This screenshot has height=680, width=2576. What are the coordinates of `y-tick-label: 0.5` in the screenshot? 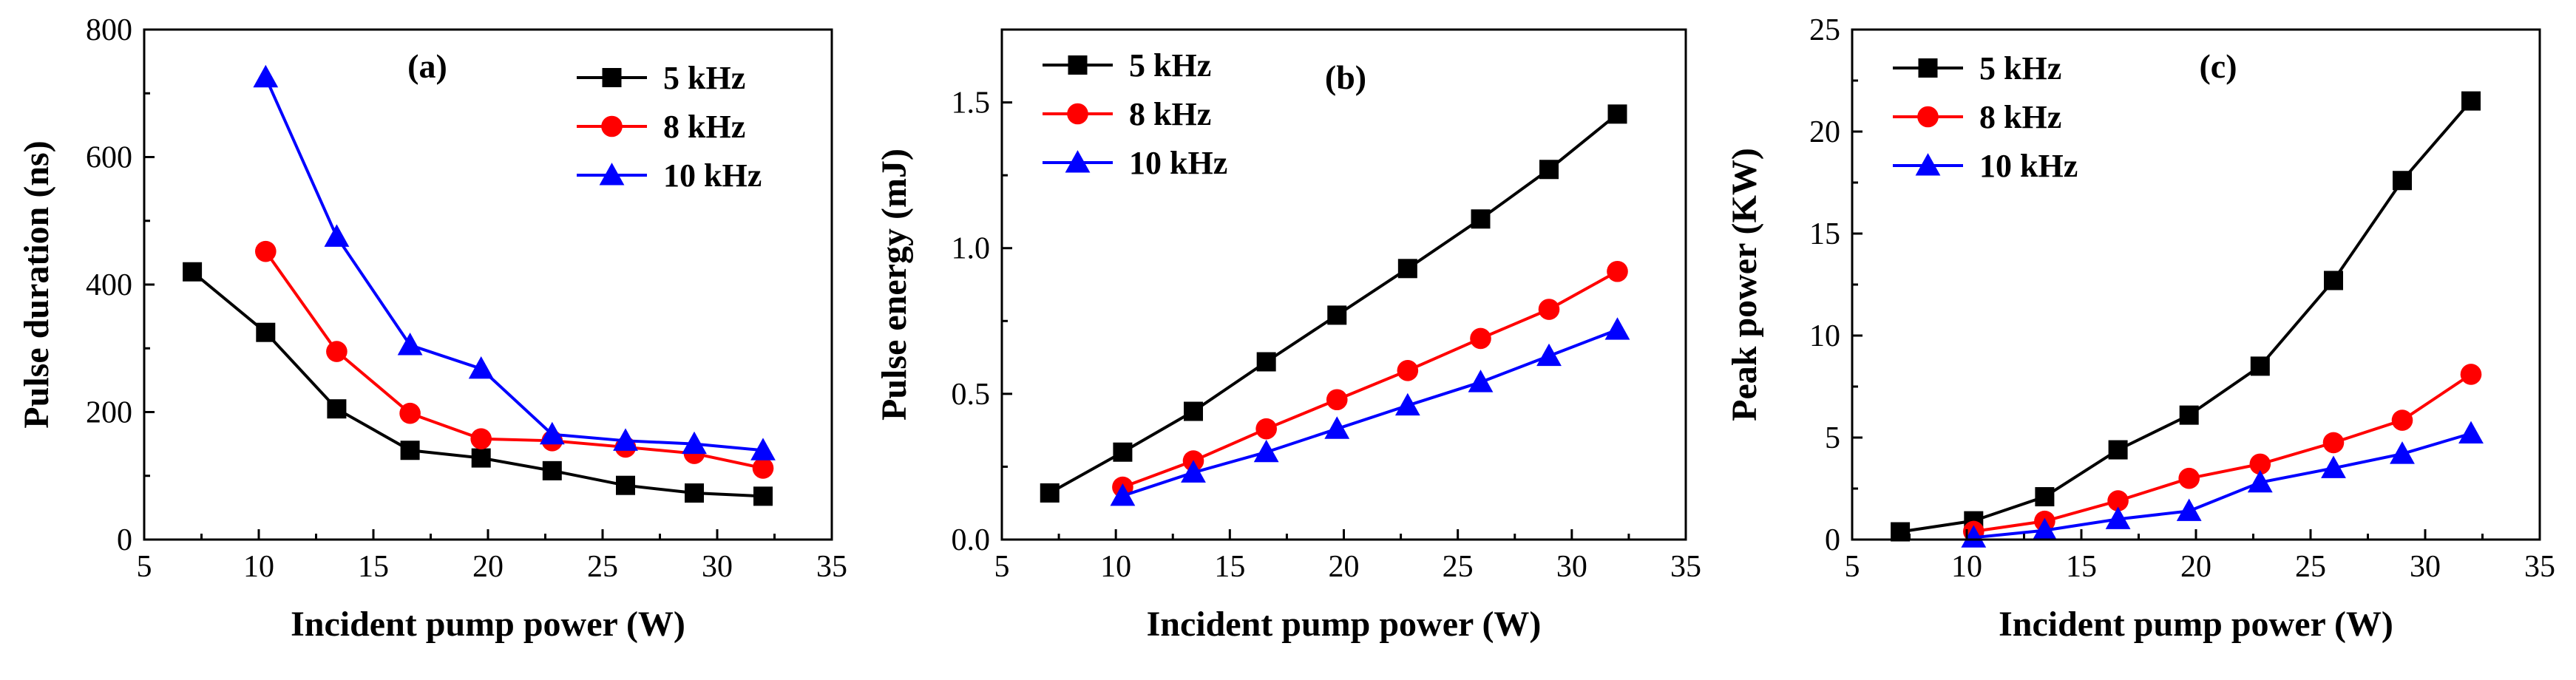 It's located at (971, 395).